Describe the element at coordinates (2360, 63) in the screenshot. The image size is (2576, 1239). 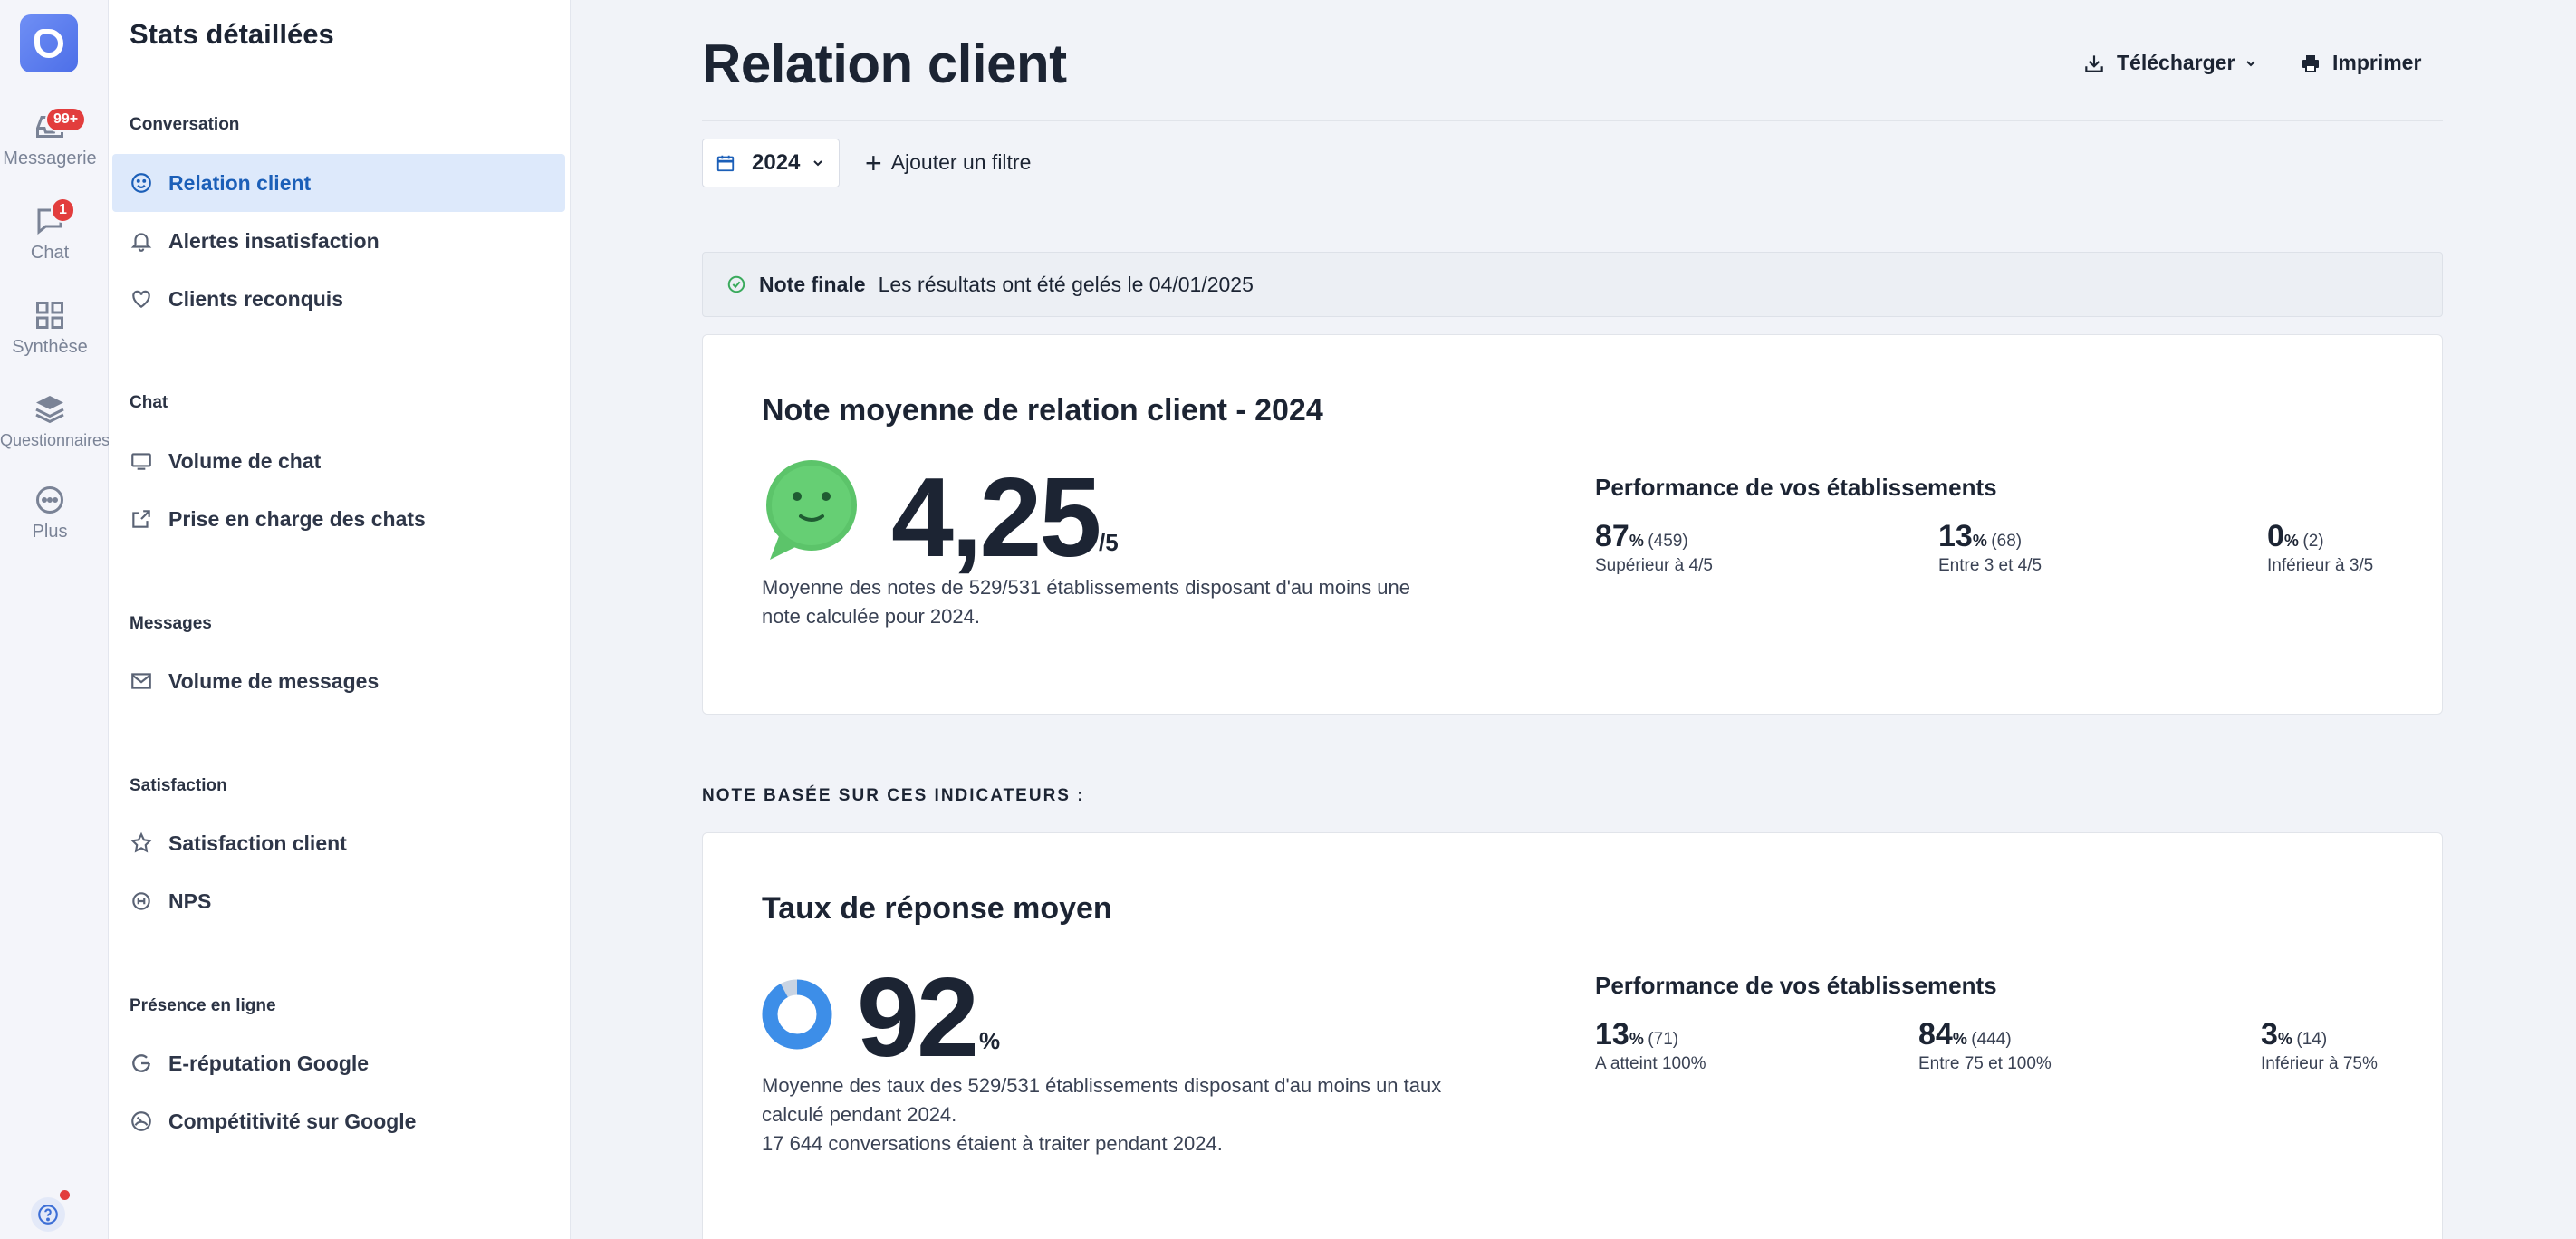
I see `print-button: Imprimer` at that location.